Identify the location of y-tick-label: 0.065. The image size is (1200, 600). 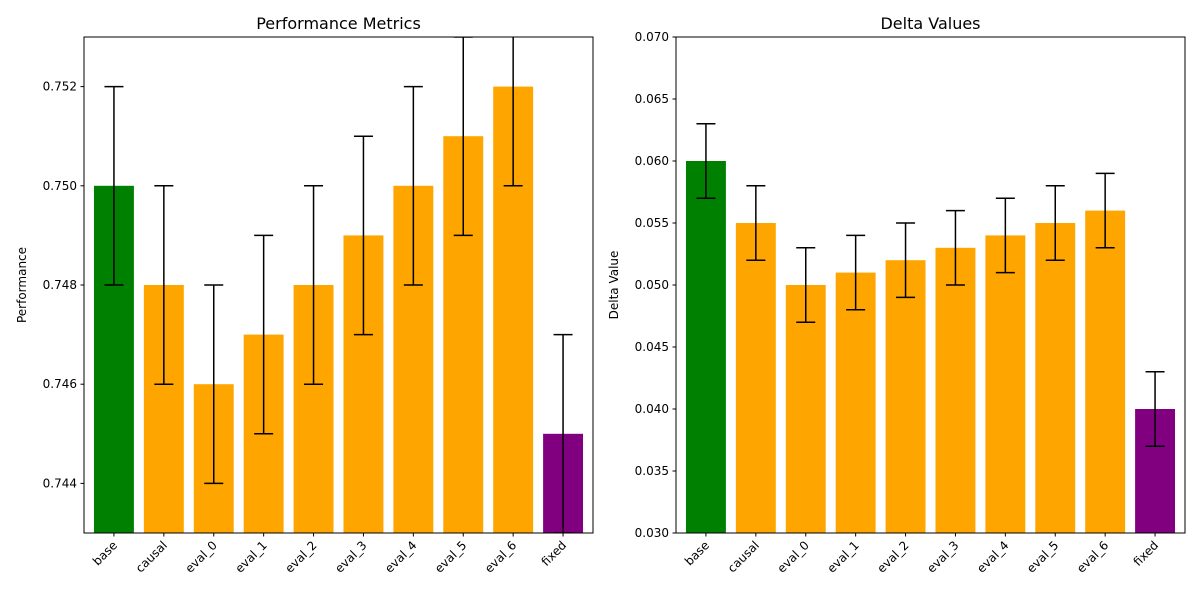
(652, 99).